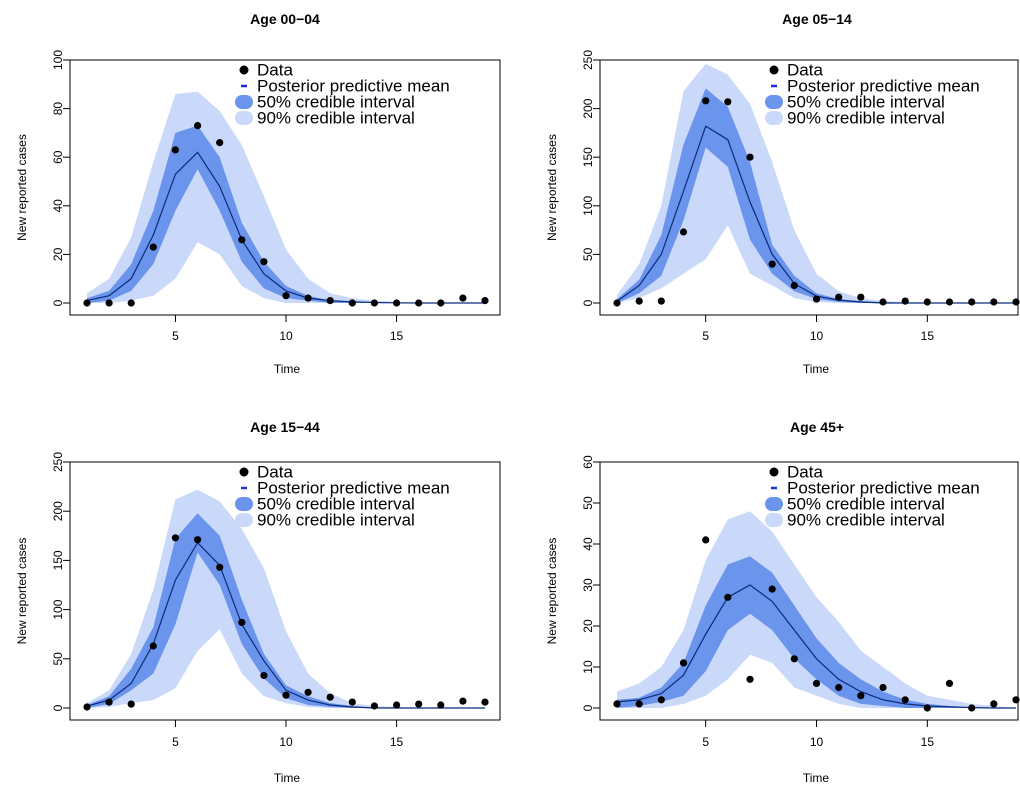 The height and width of the screenshot is (790, 1020). I want to click on y-tick-label: 30, so click(588, 585).